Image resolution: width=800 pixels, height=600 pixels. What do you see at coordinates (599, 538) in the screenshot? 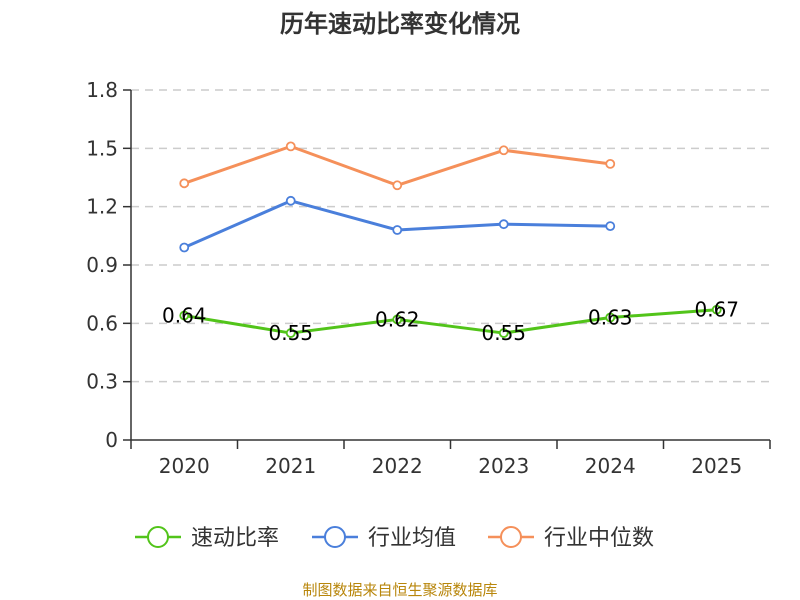
I see `legend-label: 行业中位数` at bounding box center [599, 538].